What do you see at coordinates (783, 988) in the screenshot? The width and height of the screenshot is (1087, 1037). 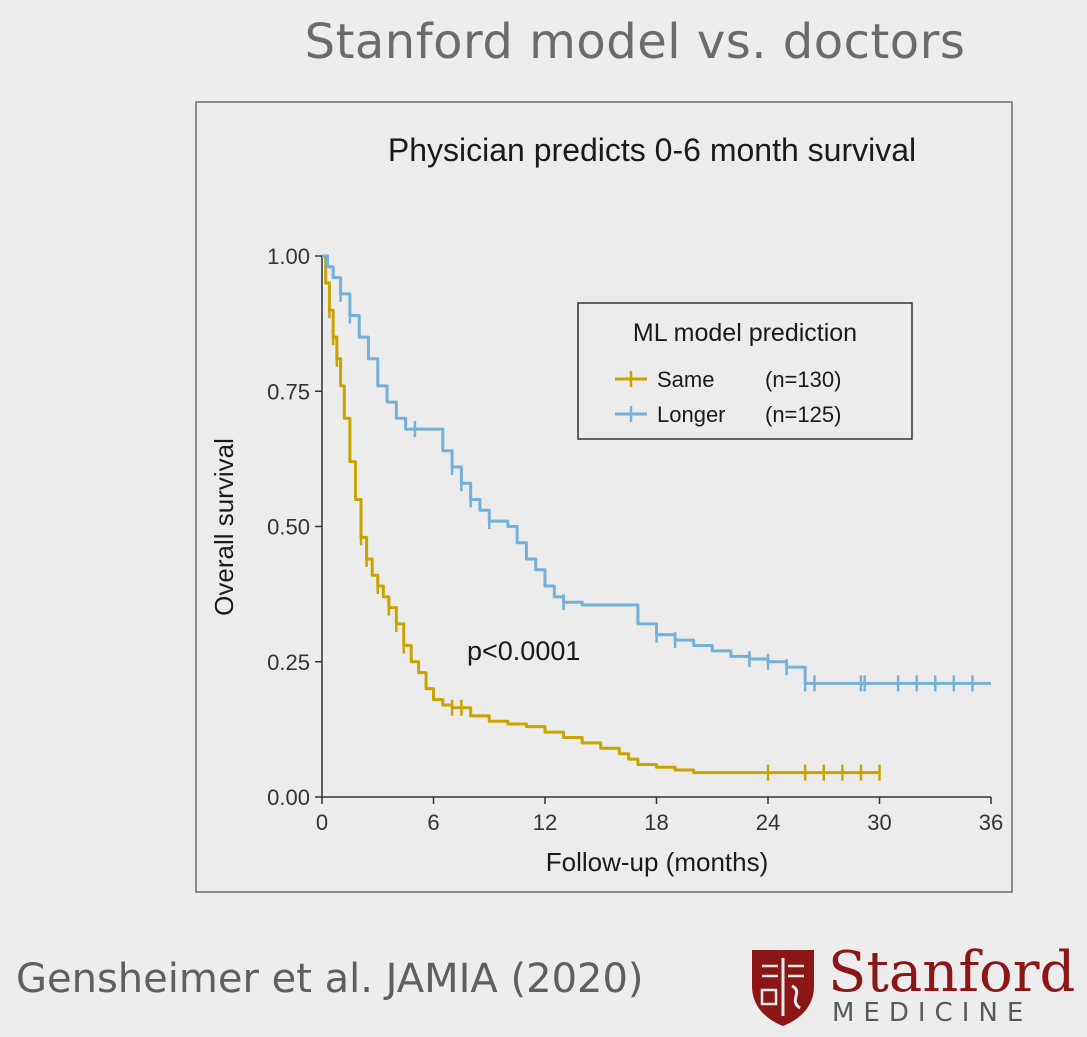 I see `shield-icon` at bounding box center [783, 988].